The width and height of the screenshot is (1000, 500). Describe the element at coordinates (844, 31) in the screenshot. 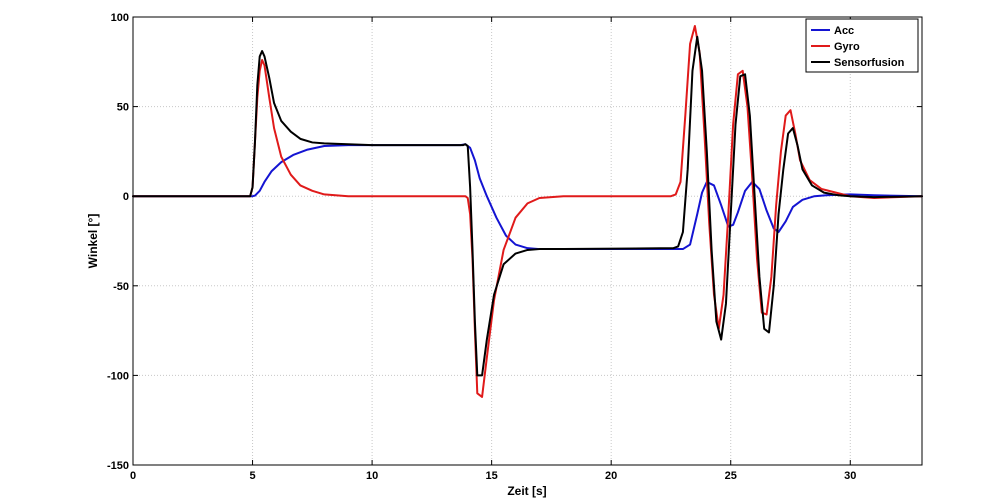

I see `legend-label-acc: Acc` at that location.